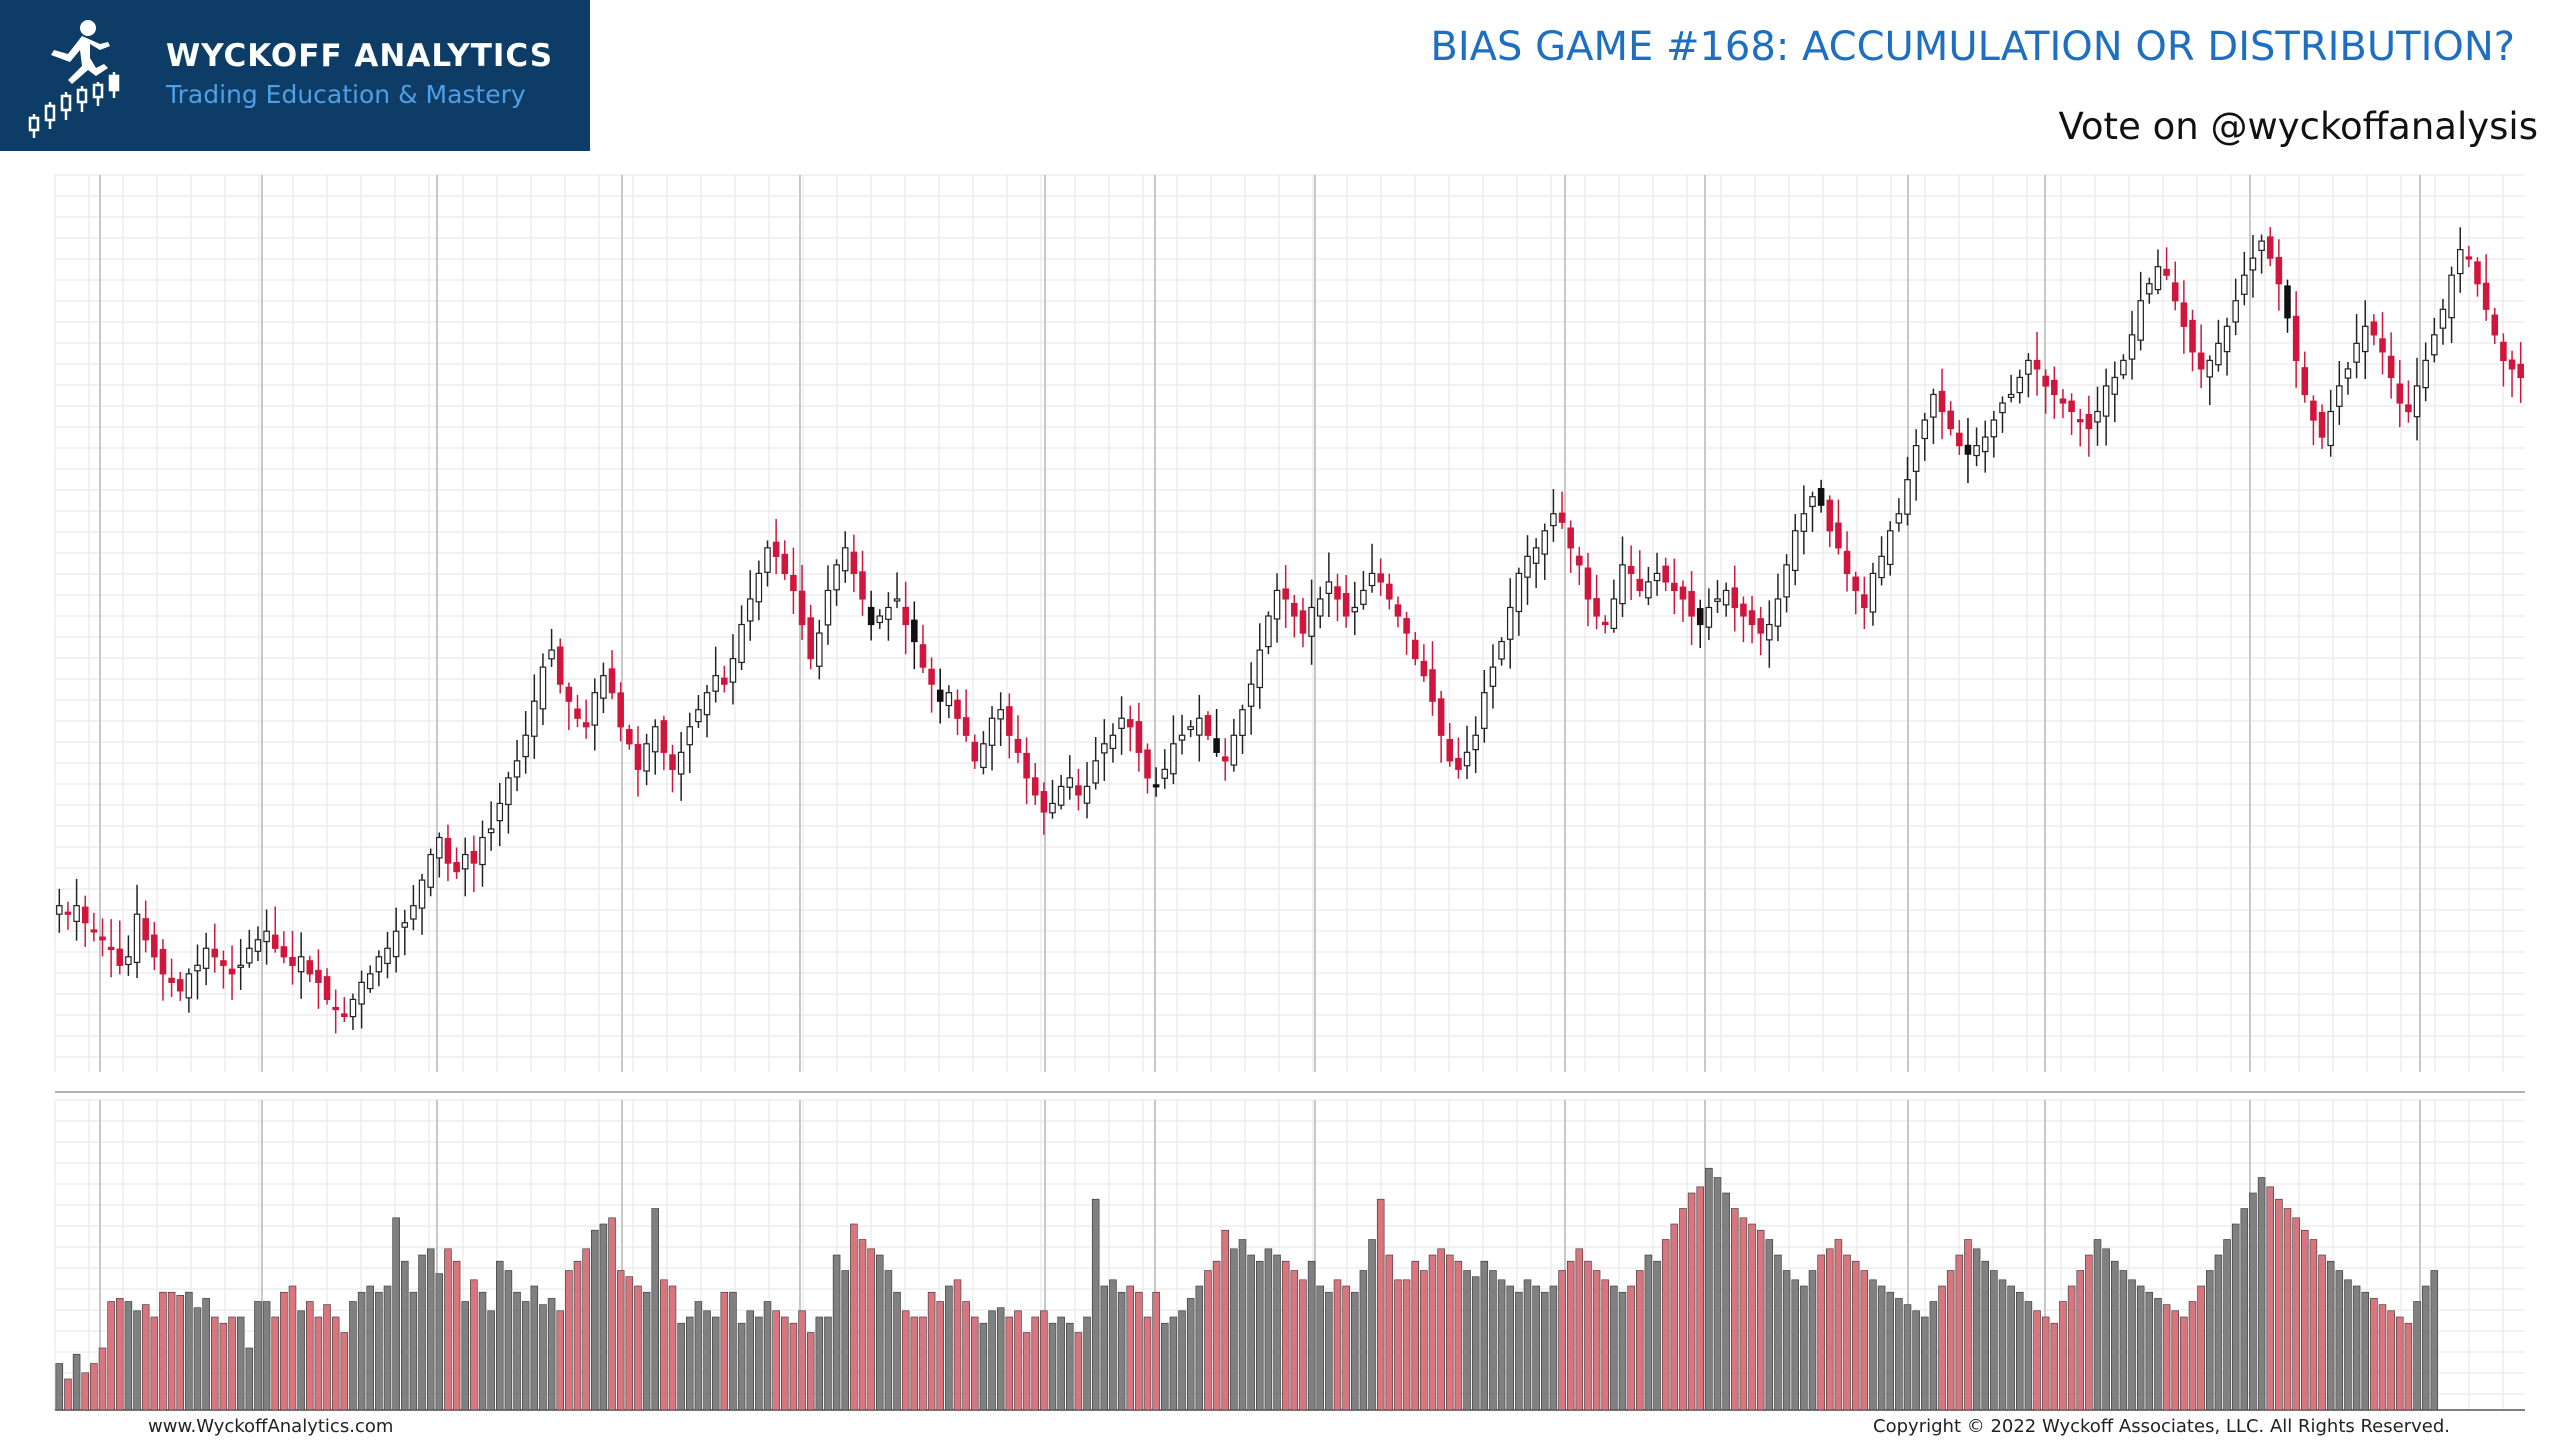 The image size is (2560, 1440). I want to click on brand-tagline: Trading Education & Mastery, so click(346, 94).